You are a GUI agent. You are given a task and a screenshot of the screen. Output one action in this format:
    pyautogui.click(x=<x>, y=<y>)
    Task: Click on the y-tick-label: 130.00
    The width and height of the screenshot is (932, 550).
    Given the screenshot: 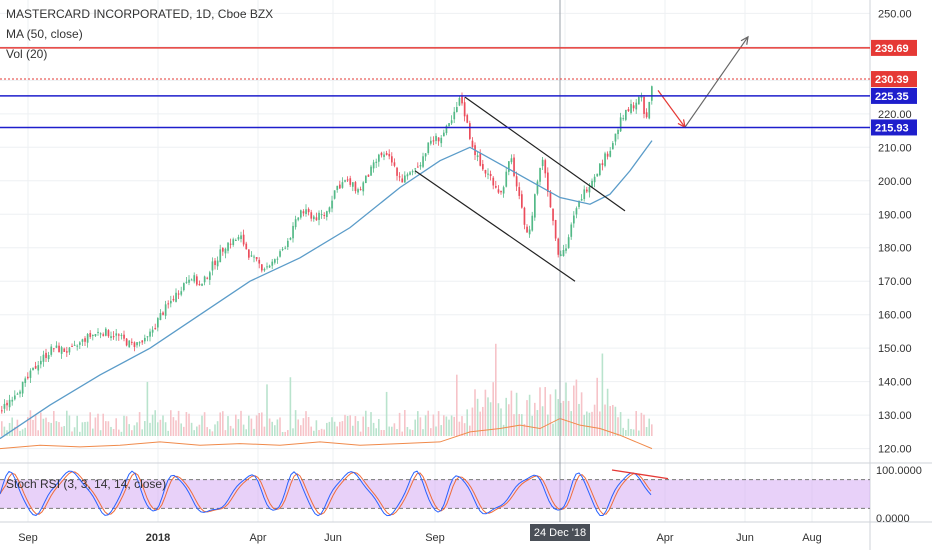 What is the action you would take?
    pyautogui.click(x=895, y=416)
    